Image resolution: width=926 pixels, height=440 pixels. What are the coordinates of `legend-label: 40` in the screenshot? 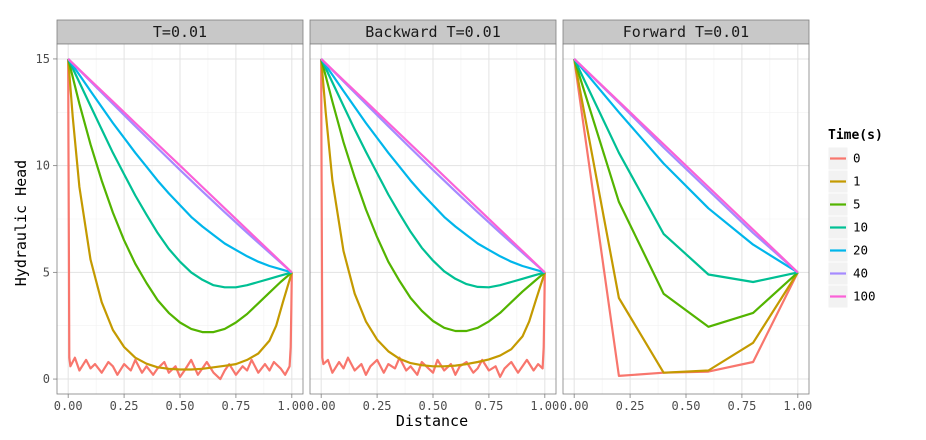 It's located at (860, 273).